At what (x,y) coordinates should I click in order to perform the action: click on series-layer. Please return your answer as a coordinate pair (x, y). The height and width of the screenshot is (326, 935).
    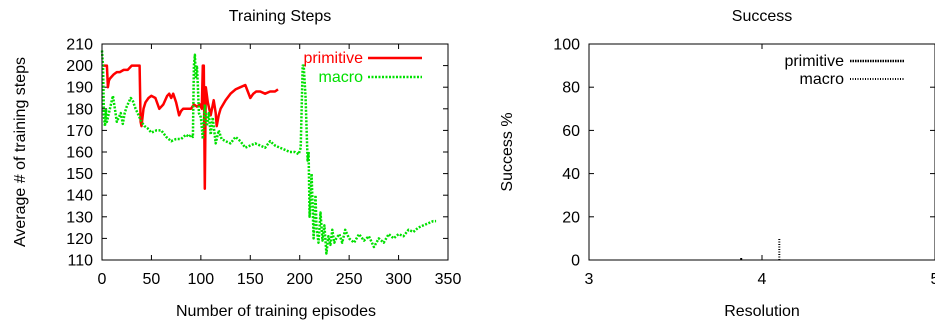
    Looking at the image, I should click on (760, 249).